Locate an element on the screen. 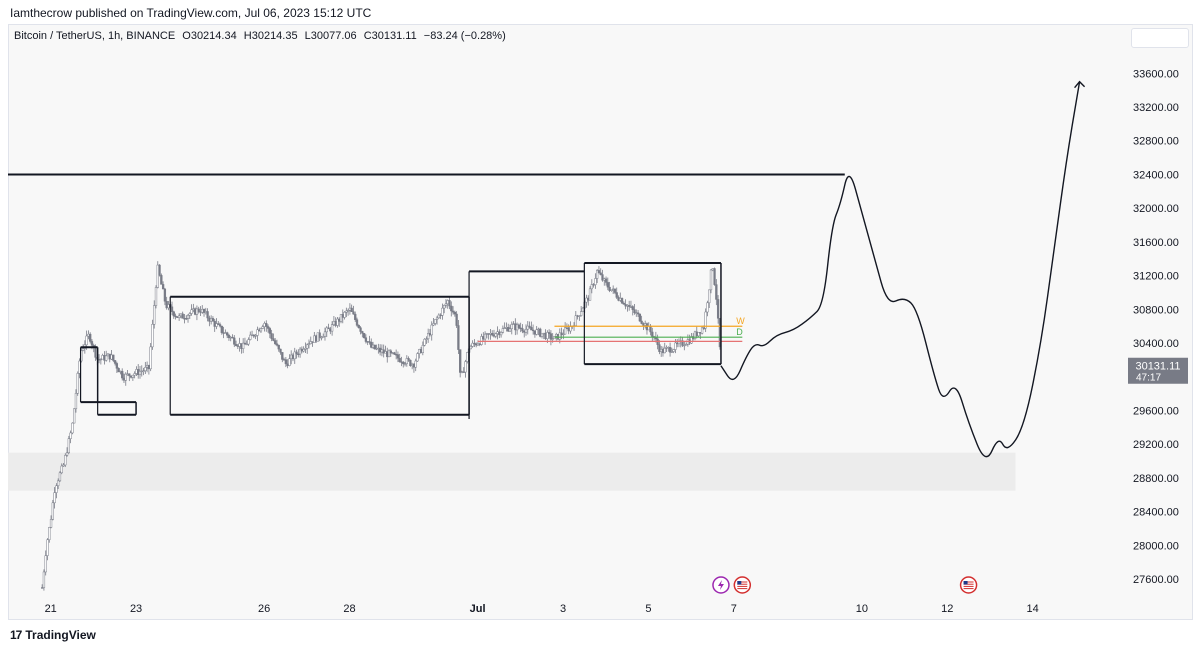 The width and height of the screenshot is (1200, 649). us-flag-canton is located at coordinates (739, 583).